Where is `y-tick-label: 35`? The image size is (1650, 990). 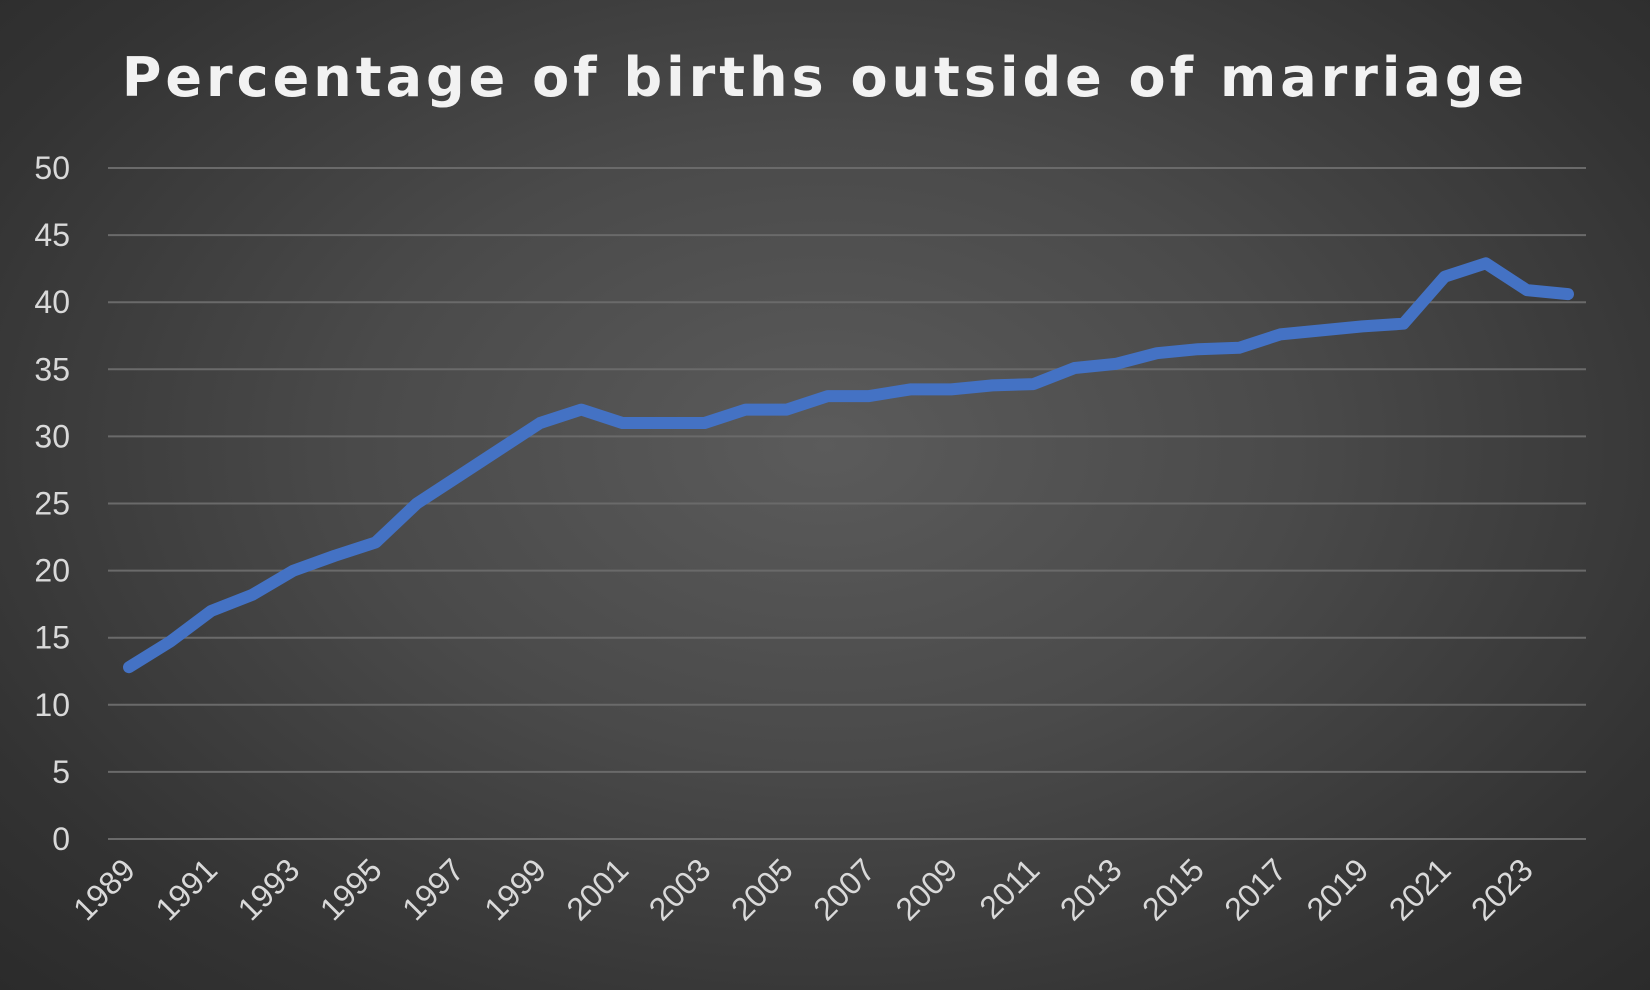 y-tick-label: 35 is located at coordinates (52, 369).